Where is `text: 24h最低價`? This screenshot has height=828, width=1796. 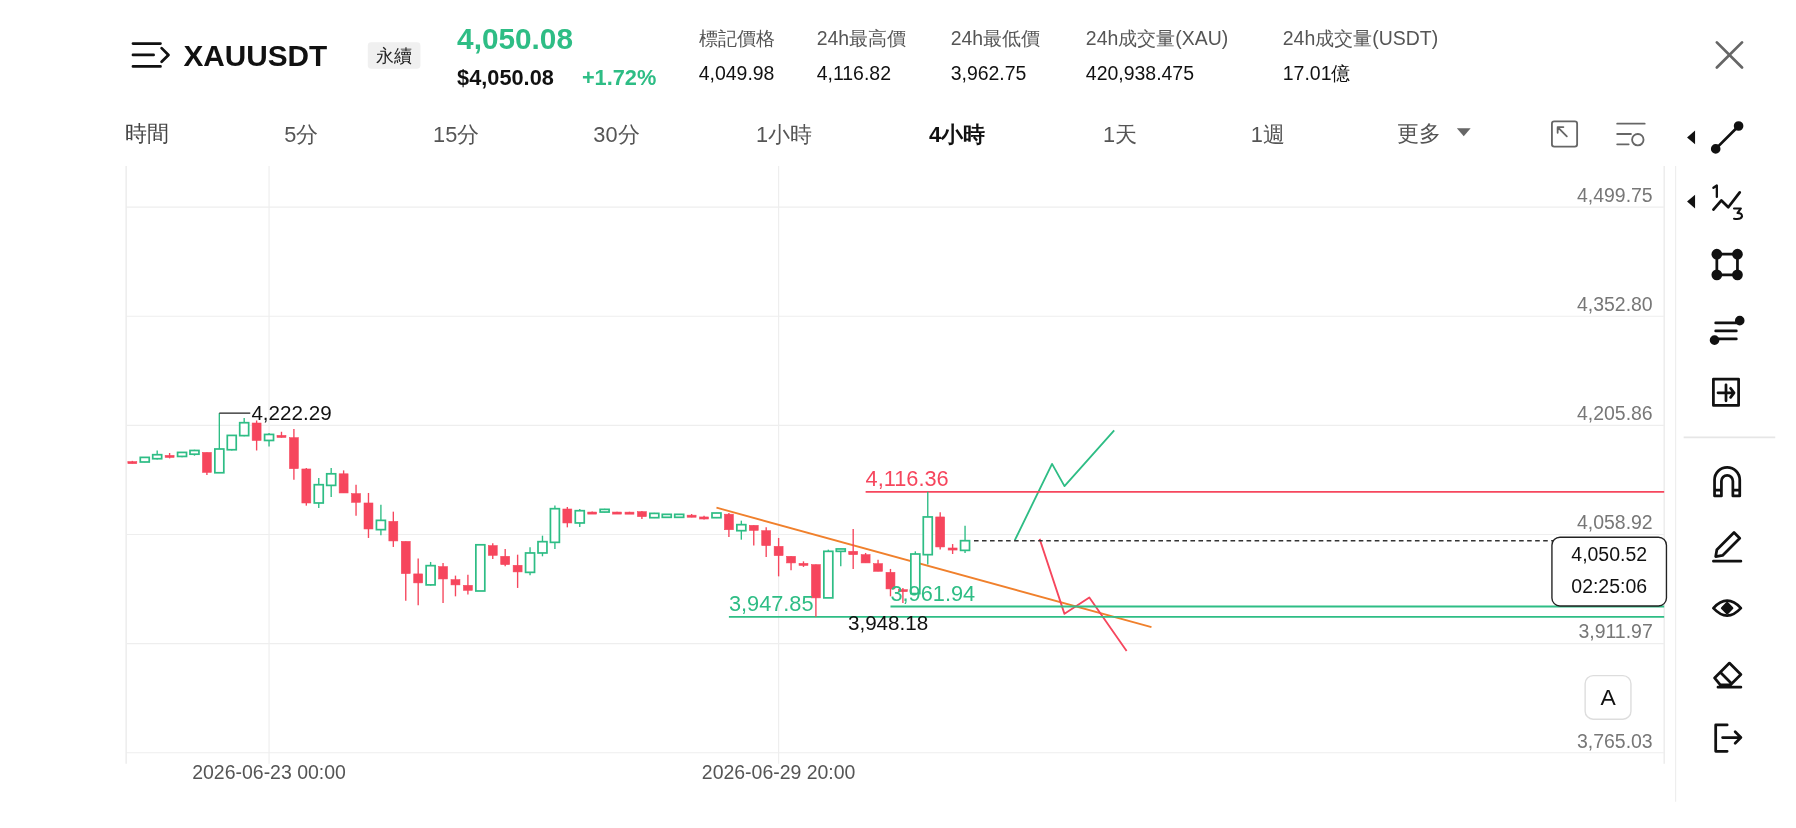
text: 24h最低價 is located at coordinates (995, 37).